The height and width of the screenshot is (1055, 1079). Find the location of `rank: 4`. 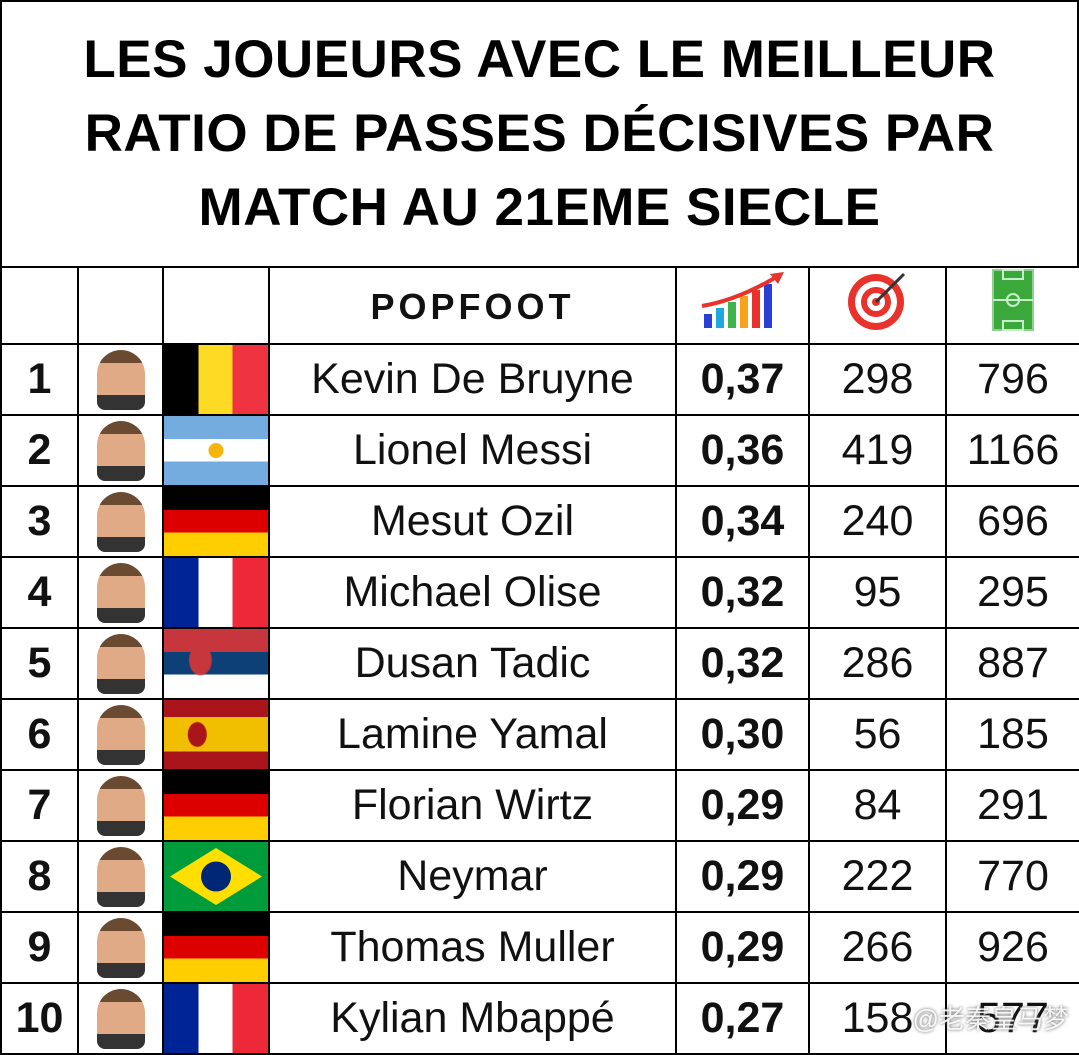

rank: 4 is located at coordinates (39, 592).